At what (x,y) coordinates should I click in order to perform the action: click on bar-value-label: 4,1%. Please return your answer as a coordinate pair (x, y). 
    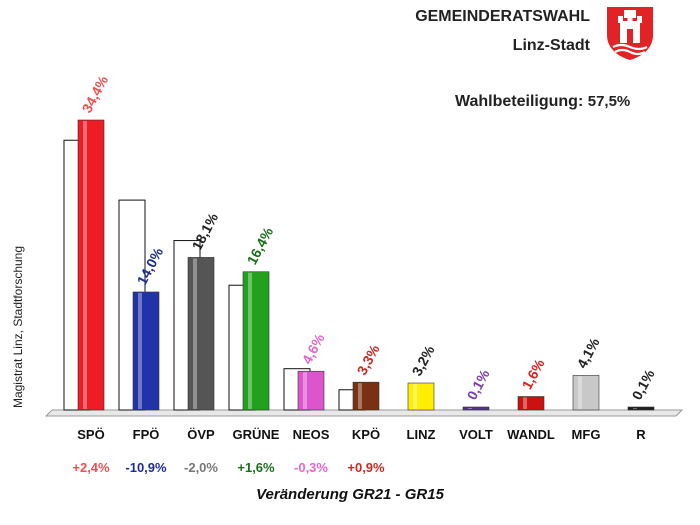
    Looking at the image, I should click on (588, 353).